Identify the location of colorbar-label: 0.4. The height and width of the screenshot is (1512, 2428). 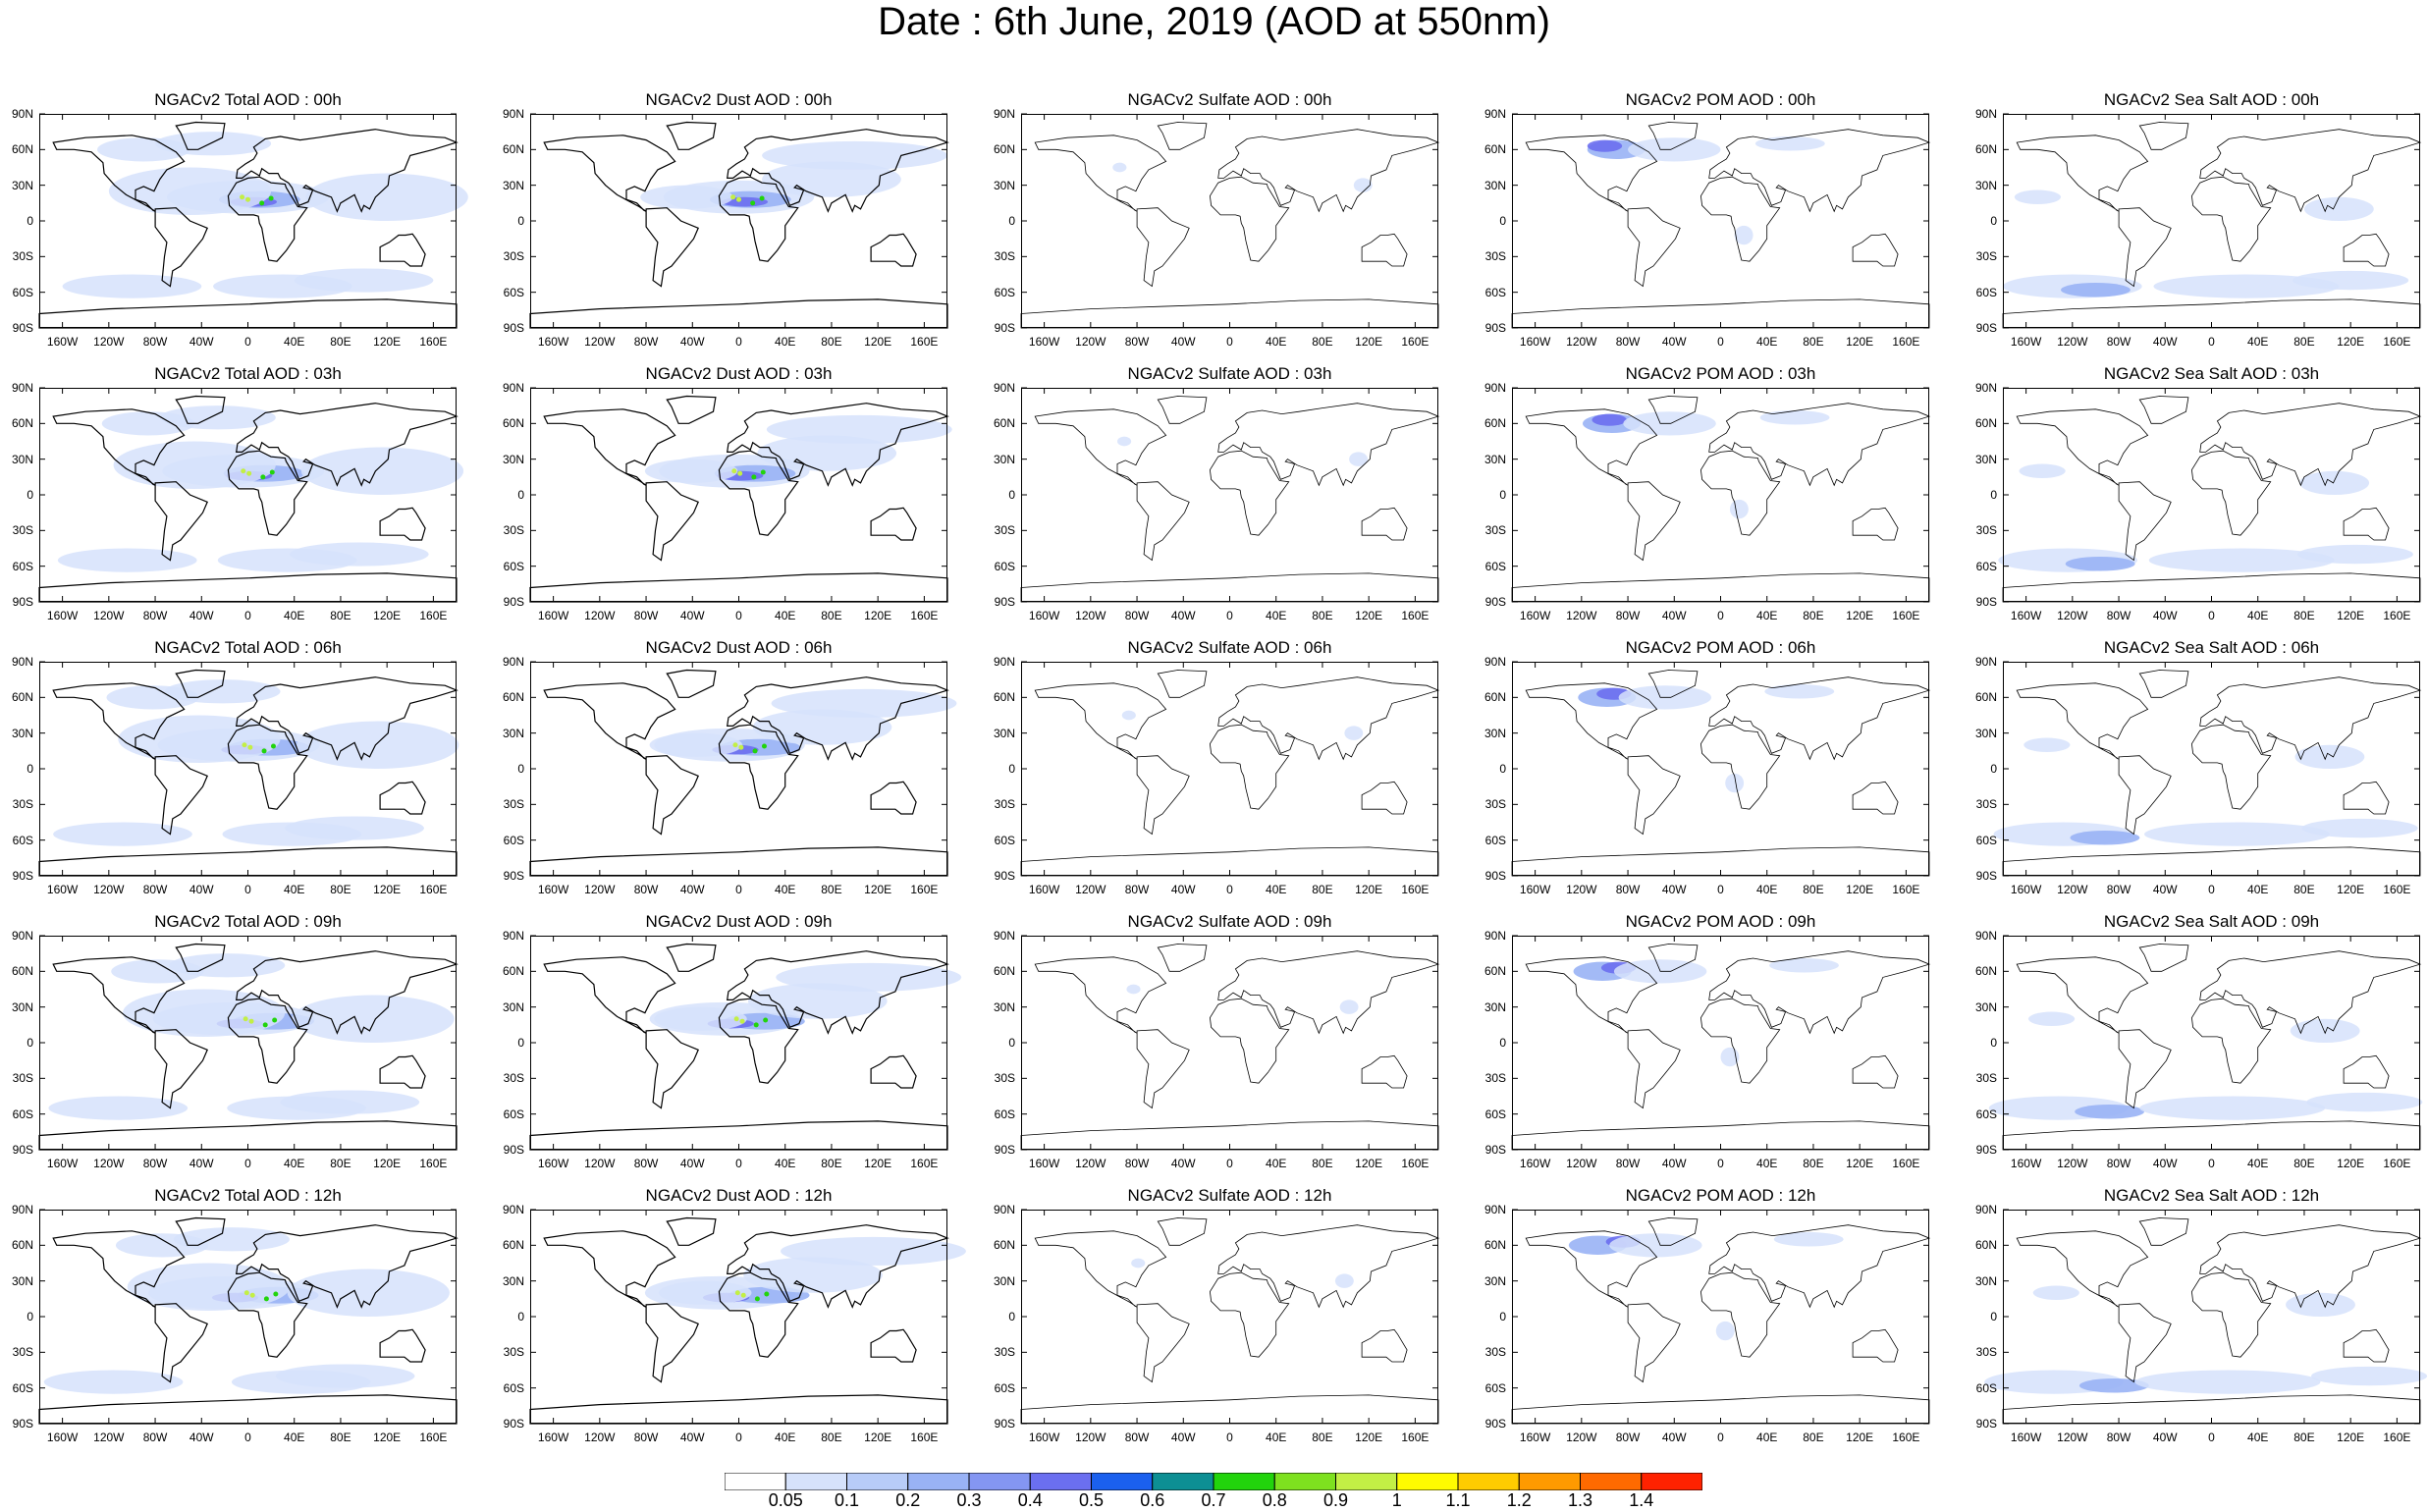
(1030, 1500).